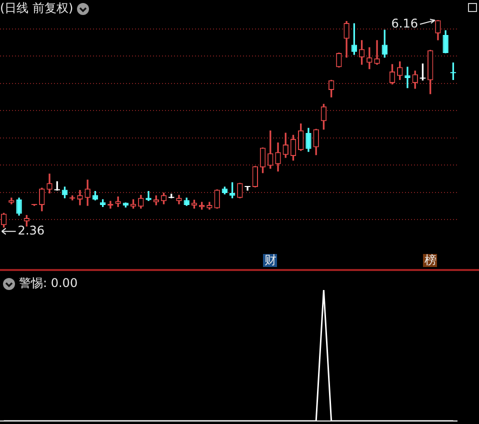 This screenshot has height=424, width=479. Describe the element at coordinates (404, 23) in the screenshot. I see `annotation: 6.16` at that location.